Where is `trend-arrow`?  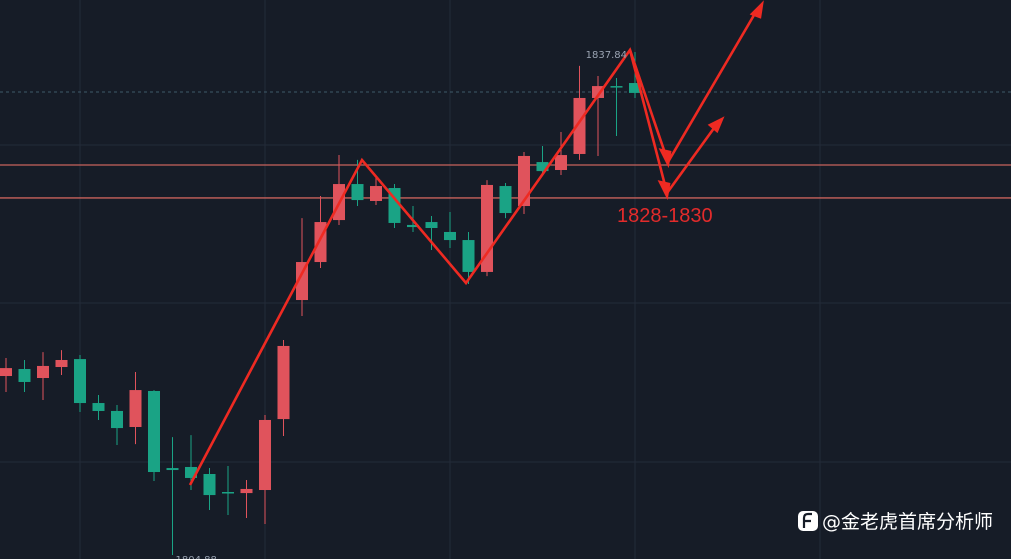 trend-arrow is located at coordinates (673, 122).